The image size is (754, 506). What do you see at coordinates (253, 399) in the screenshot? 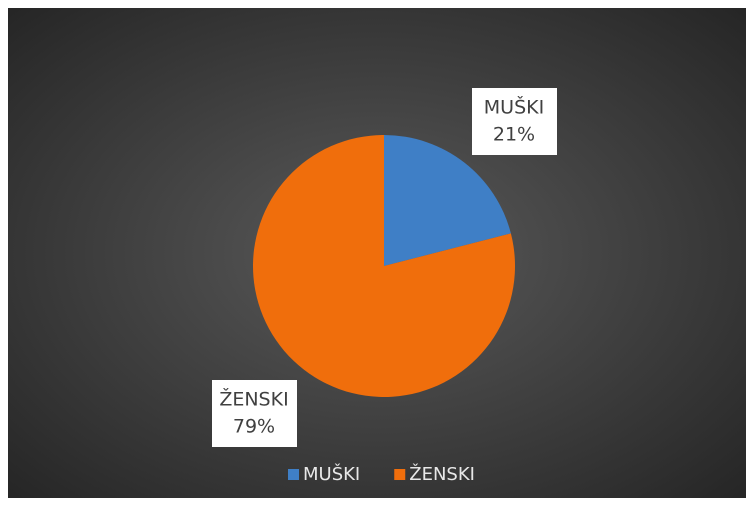
I see `data-label-name: ŽENSKI` at bounding box center [253, 399].